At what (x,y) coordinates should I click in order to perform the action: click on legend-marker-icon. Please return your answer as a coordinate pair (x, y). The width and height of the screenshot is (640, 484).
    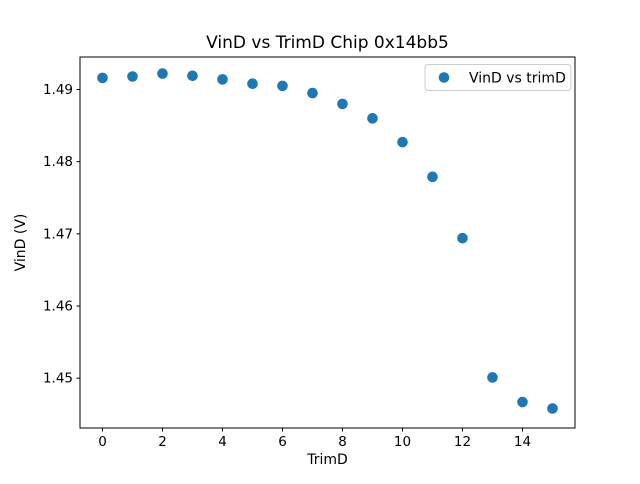
    Looking at the image, I should click on (444, 77).